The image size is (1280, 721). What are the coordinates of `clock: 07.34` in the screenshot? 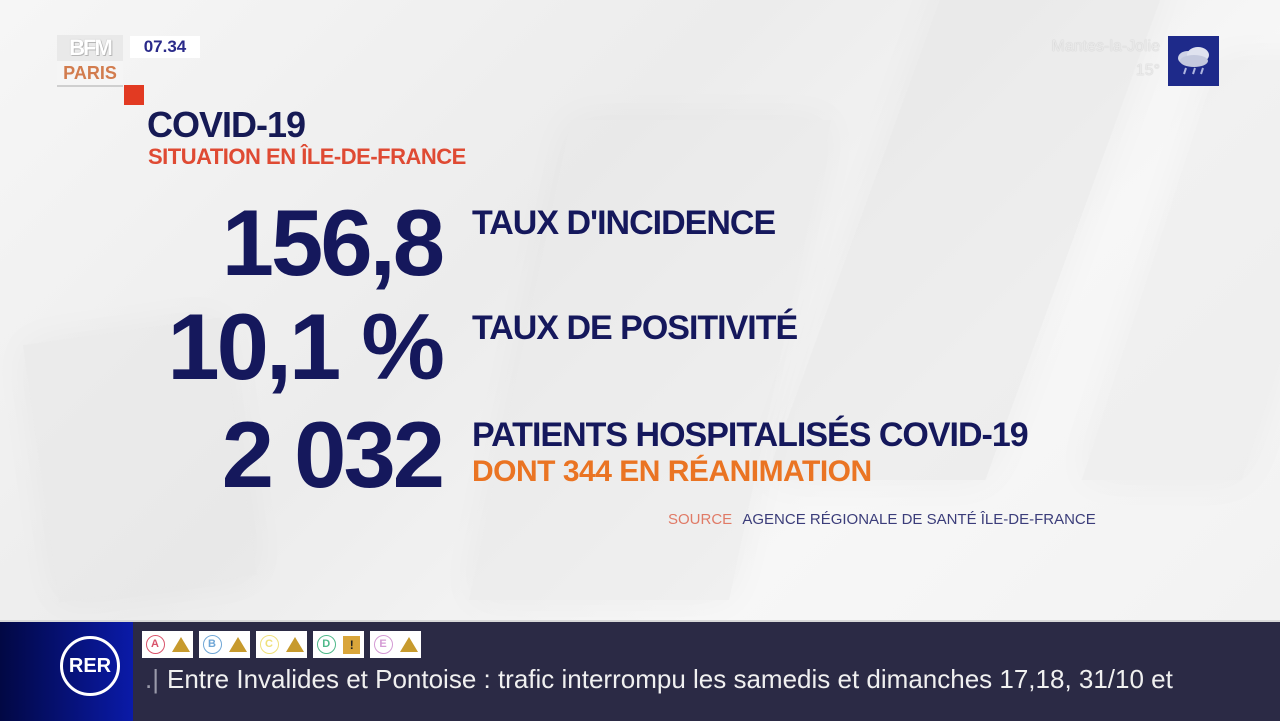 It's located at (165, 47).